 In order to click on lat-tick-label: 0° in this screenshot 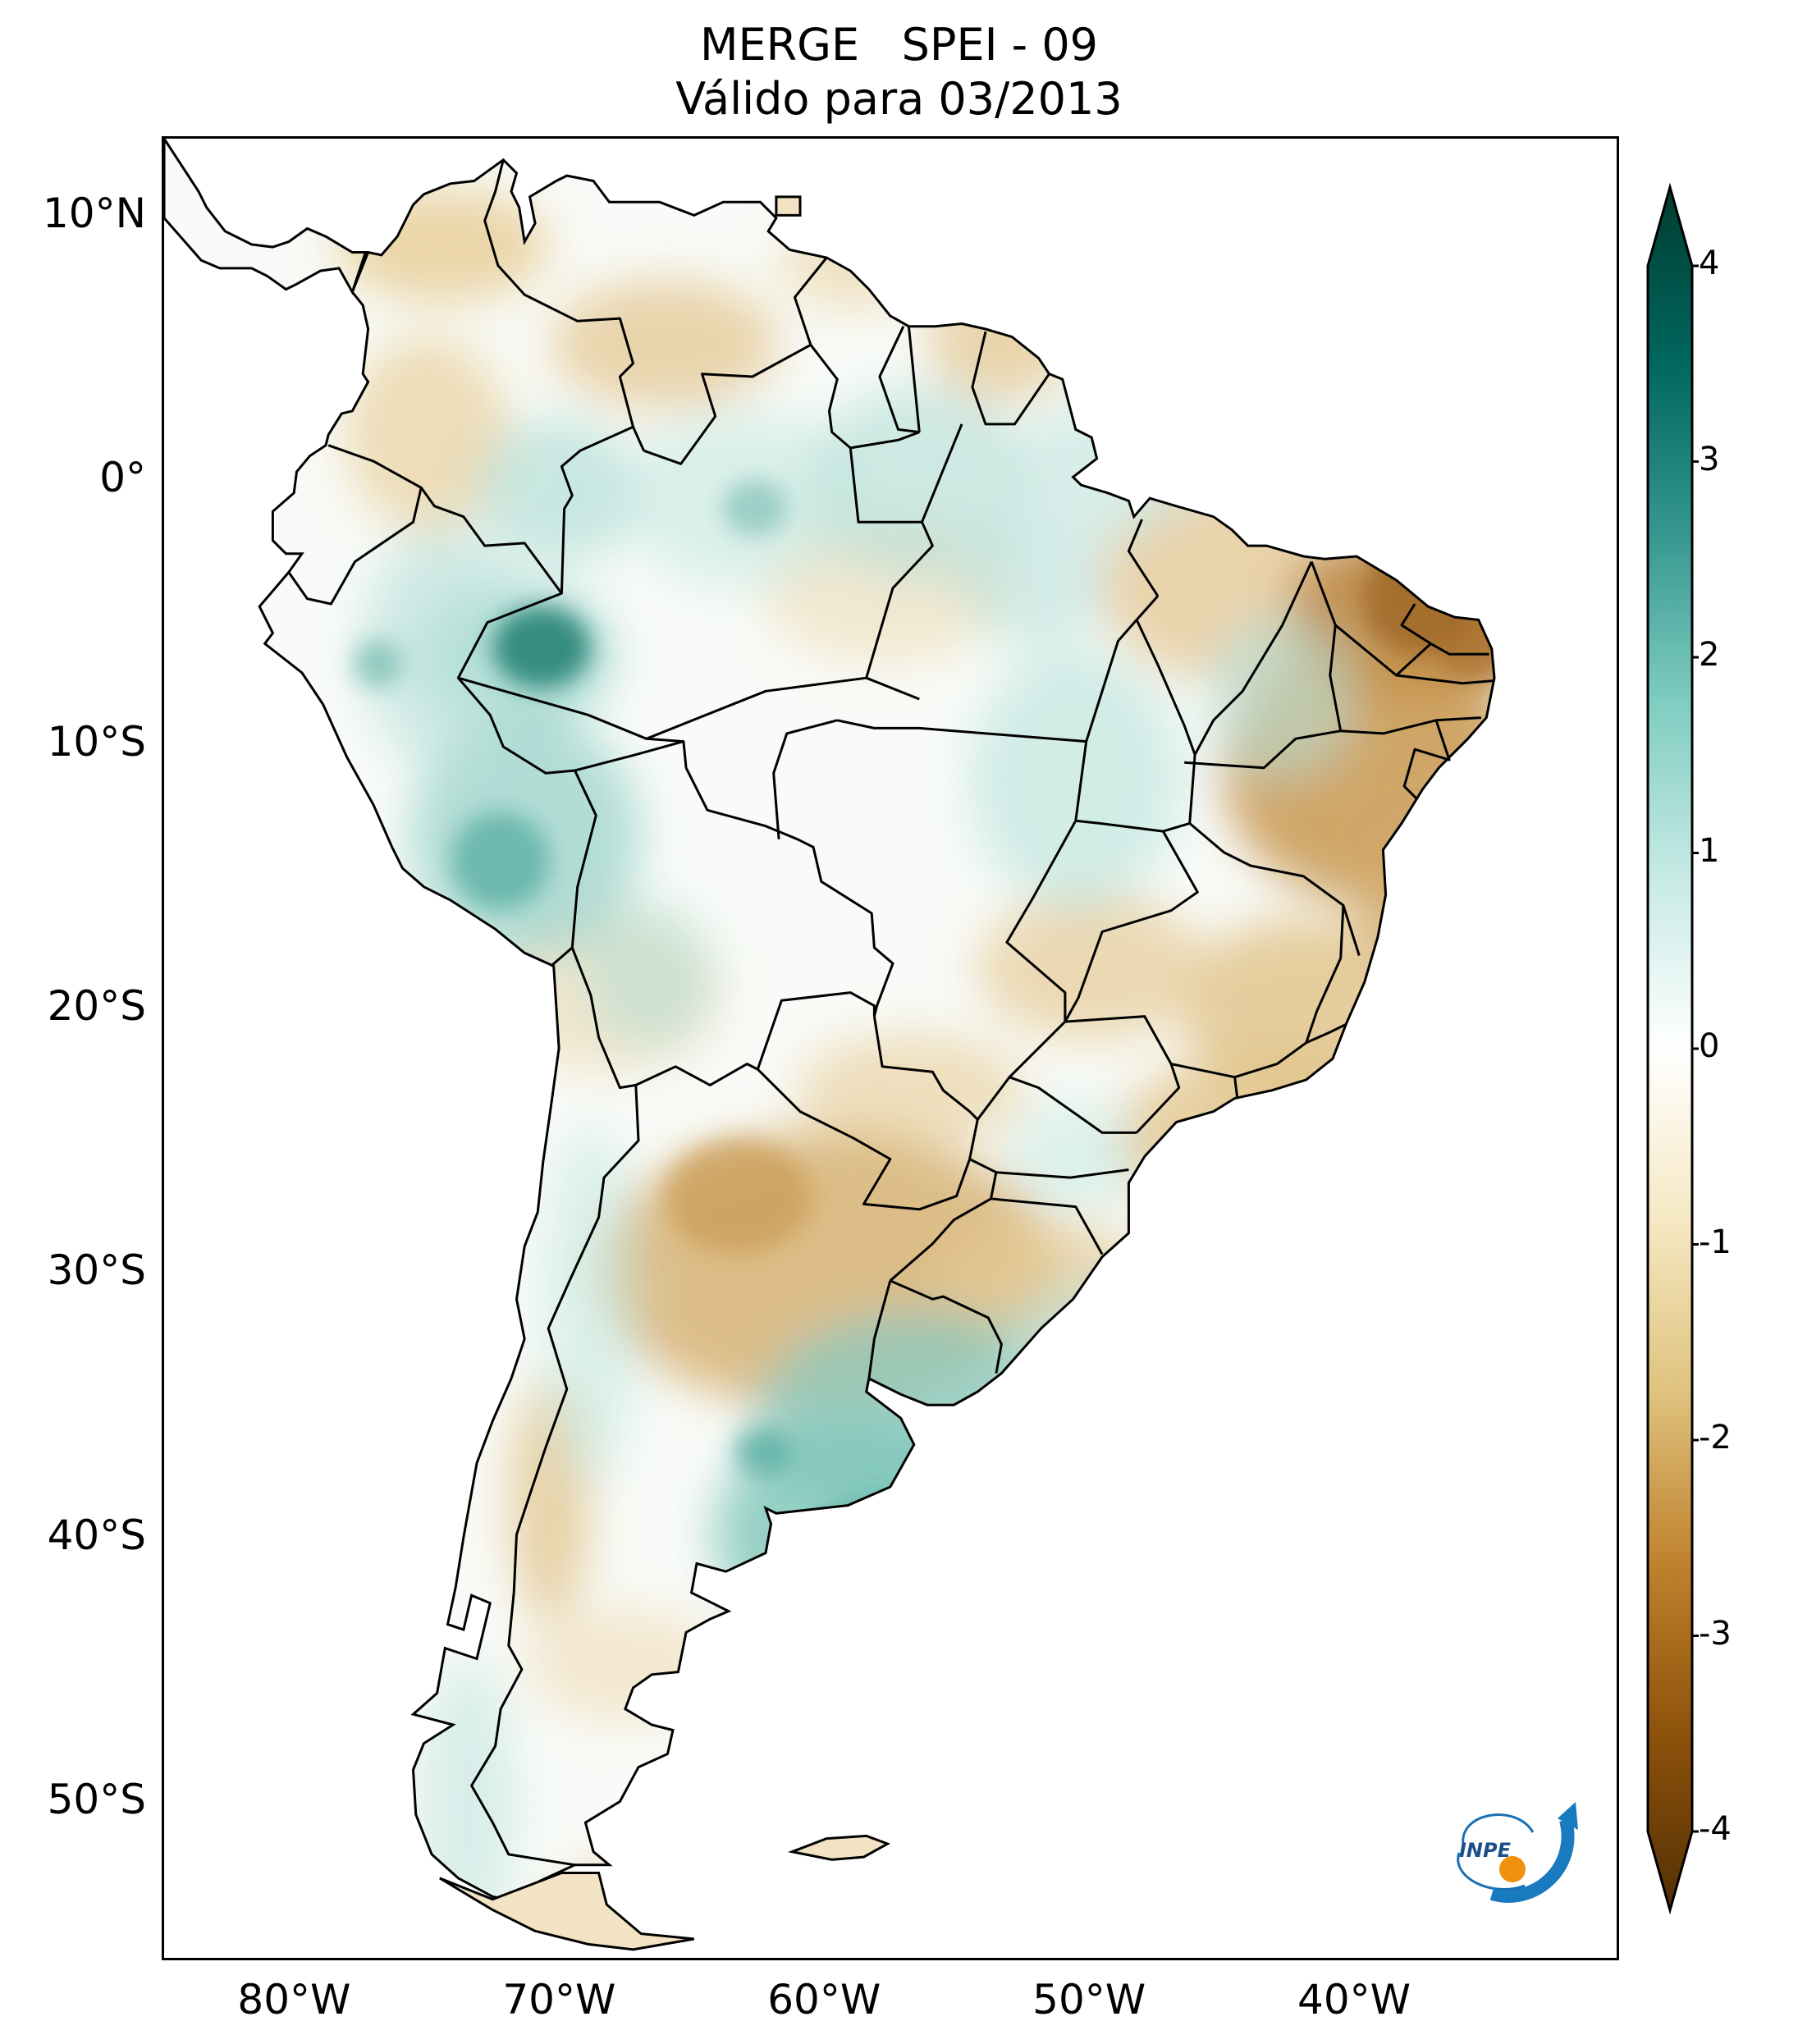, I will do `click(122, 477)`.